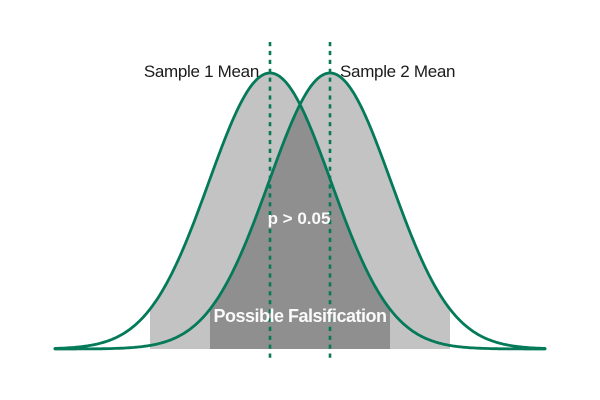 This screenshot has height=400, width=600. What do you see at coordinates (299, 316) in the screenshot?
I see `possible-falsification-label: Possible Falsification` at bounding box center [299, 316].